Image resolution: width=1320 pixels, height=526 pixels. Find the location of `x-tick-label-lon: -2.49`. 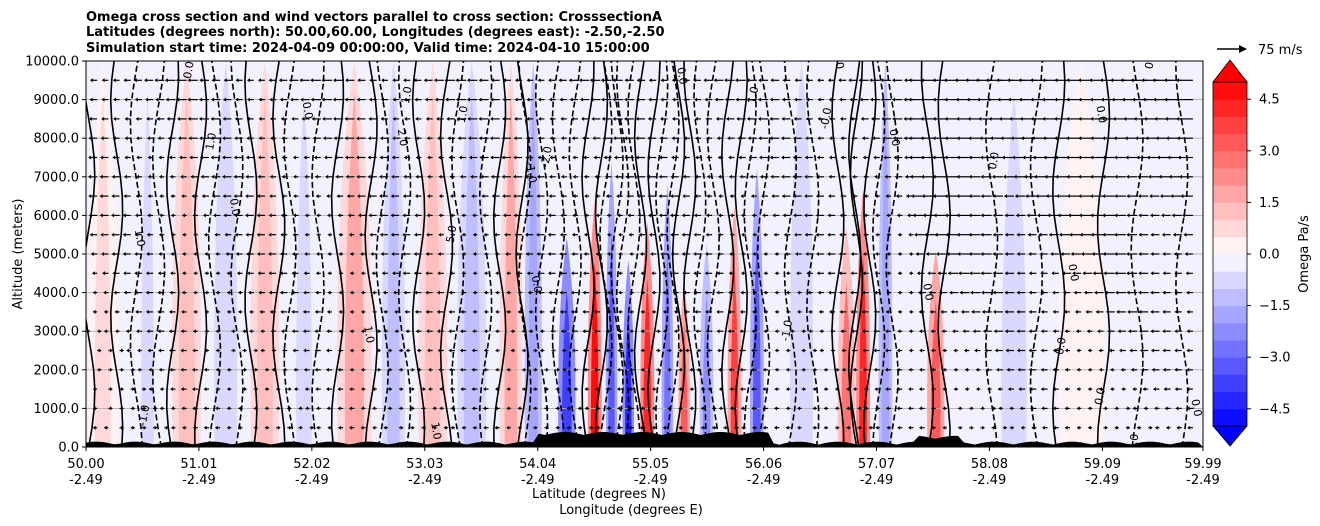

x-tick-label-lon: -2.49 is located at coordinates (86, 480).